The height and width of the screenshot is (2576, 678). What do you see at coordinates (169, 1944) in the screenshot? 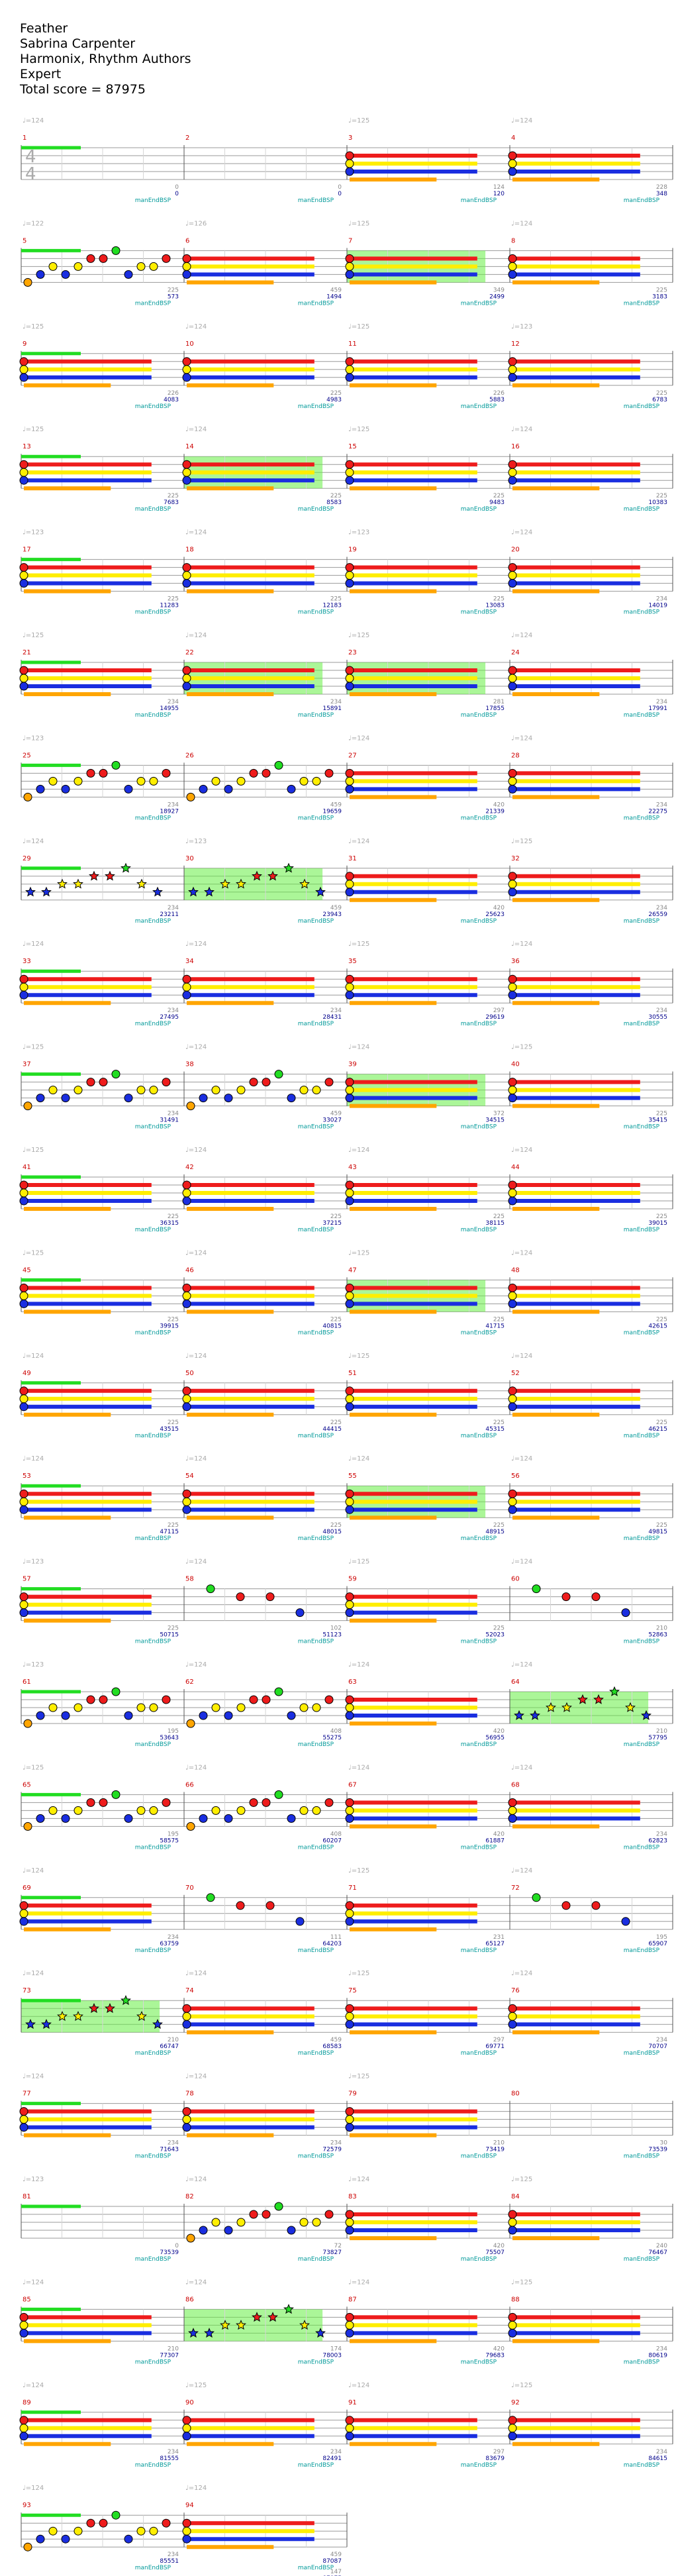
I see `cumulative-score: 63759` at bounding box center [169, 1944].